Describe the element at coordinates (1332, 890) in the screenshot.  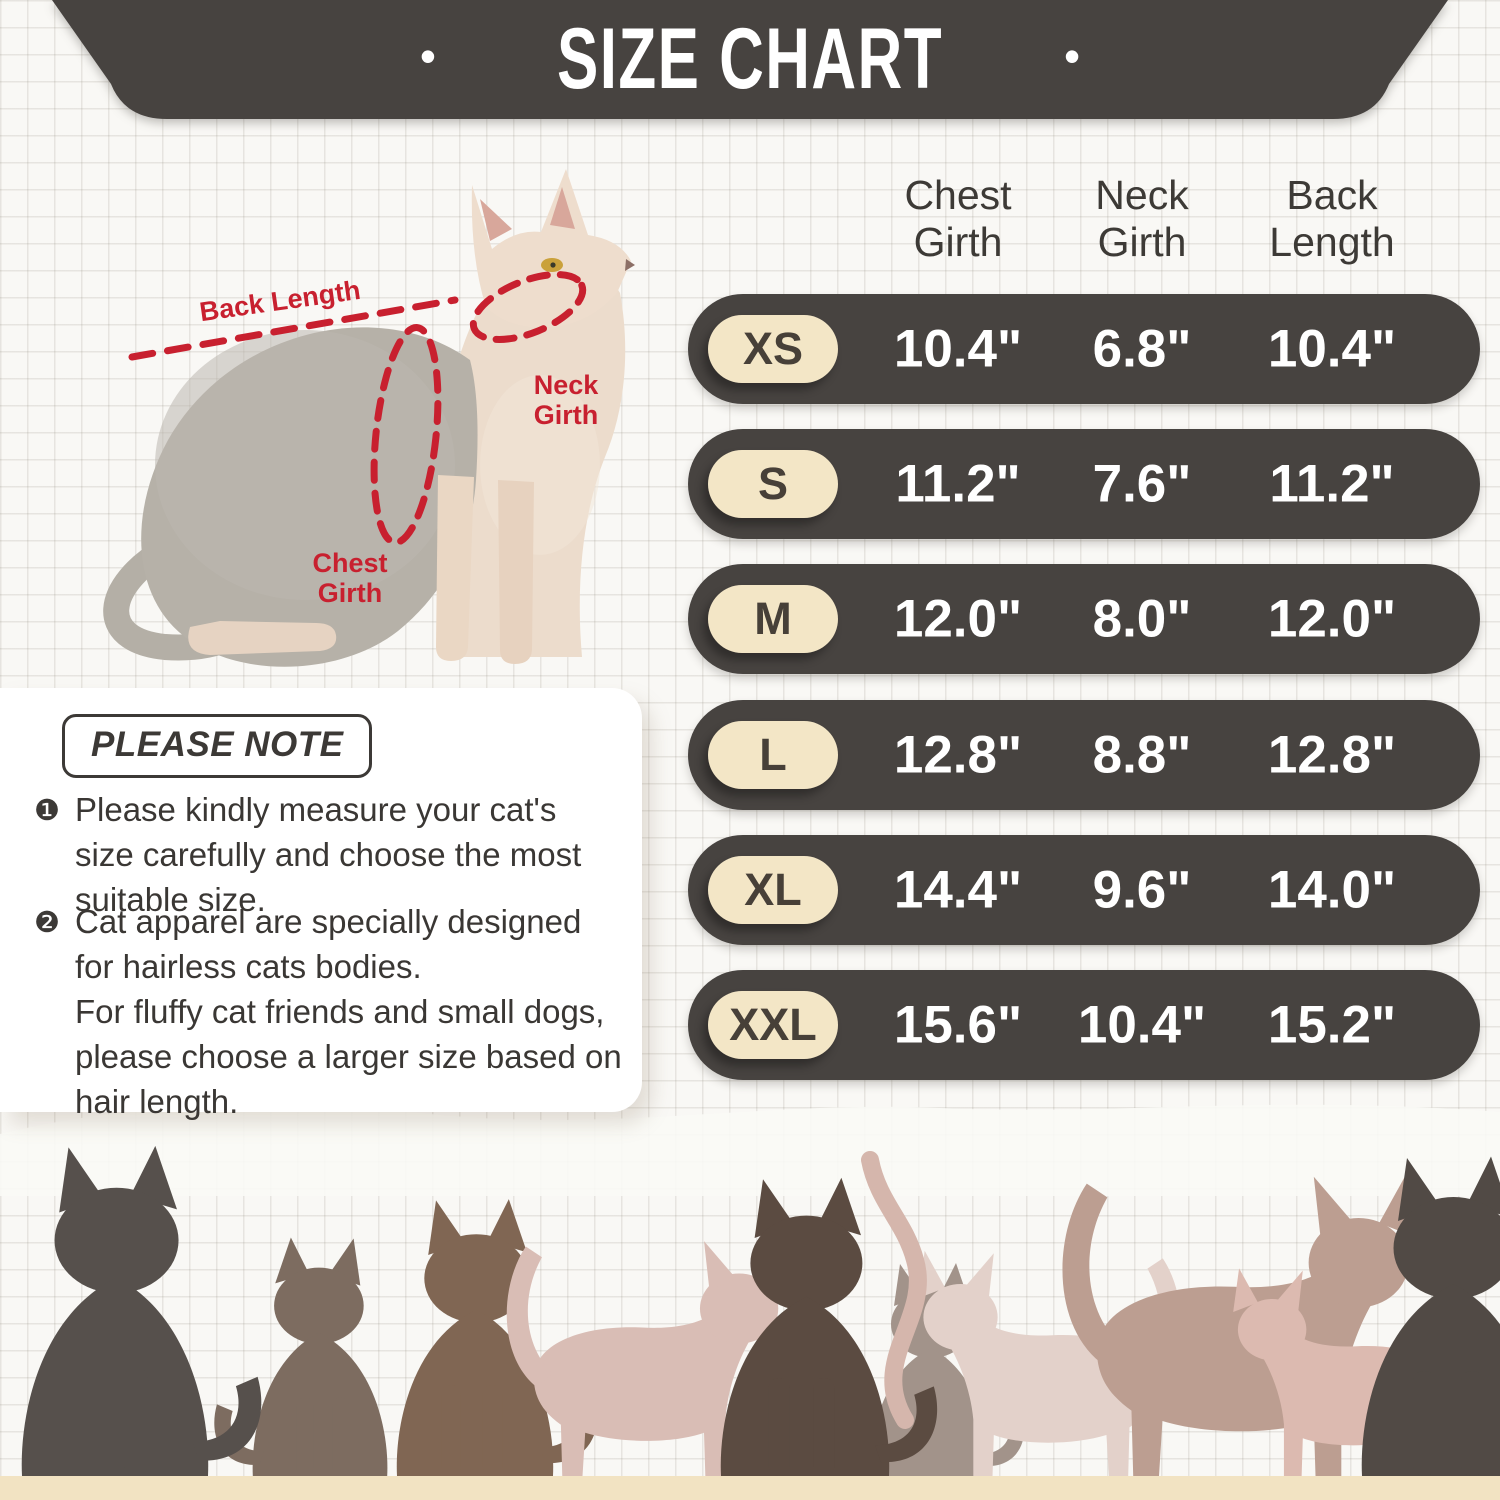
I see `back-length-value: 14.0"` at that location.